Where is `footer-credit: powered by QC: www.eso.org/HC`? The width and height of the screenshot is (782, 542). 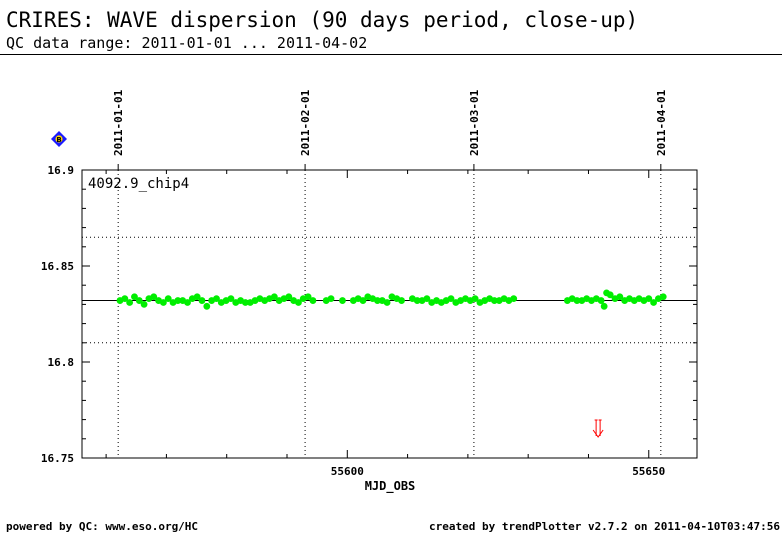 footer-credit: powered by QC: www.eso.org/HC is located at coordinates (102, 526).